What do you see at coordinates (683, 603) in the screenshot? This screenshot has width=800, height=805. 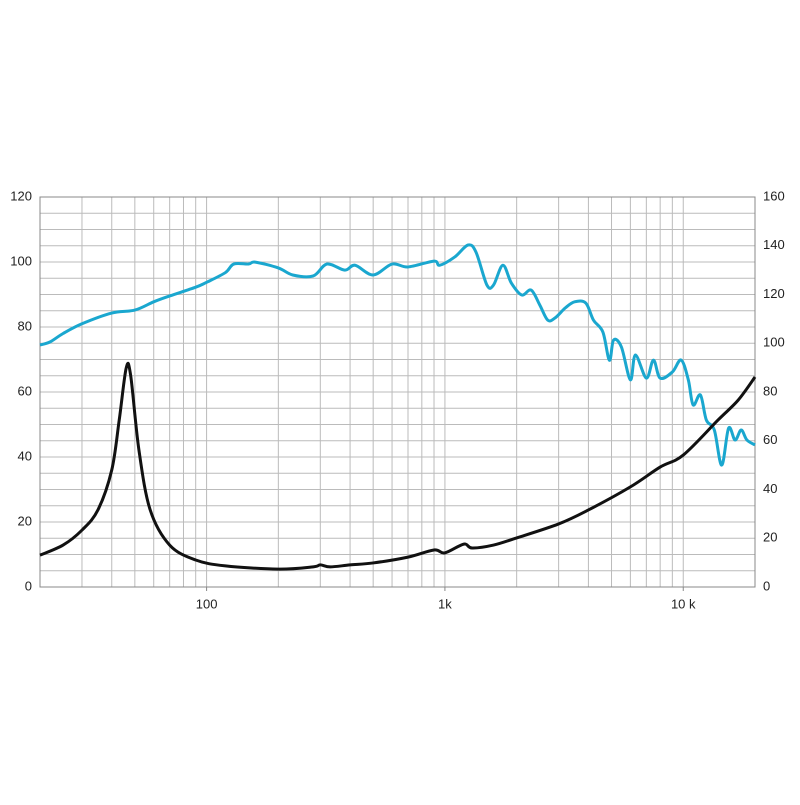 I see `x-tick-label: 10 k` at bounding box center [683, 603].